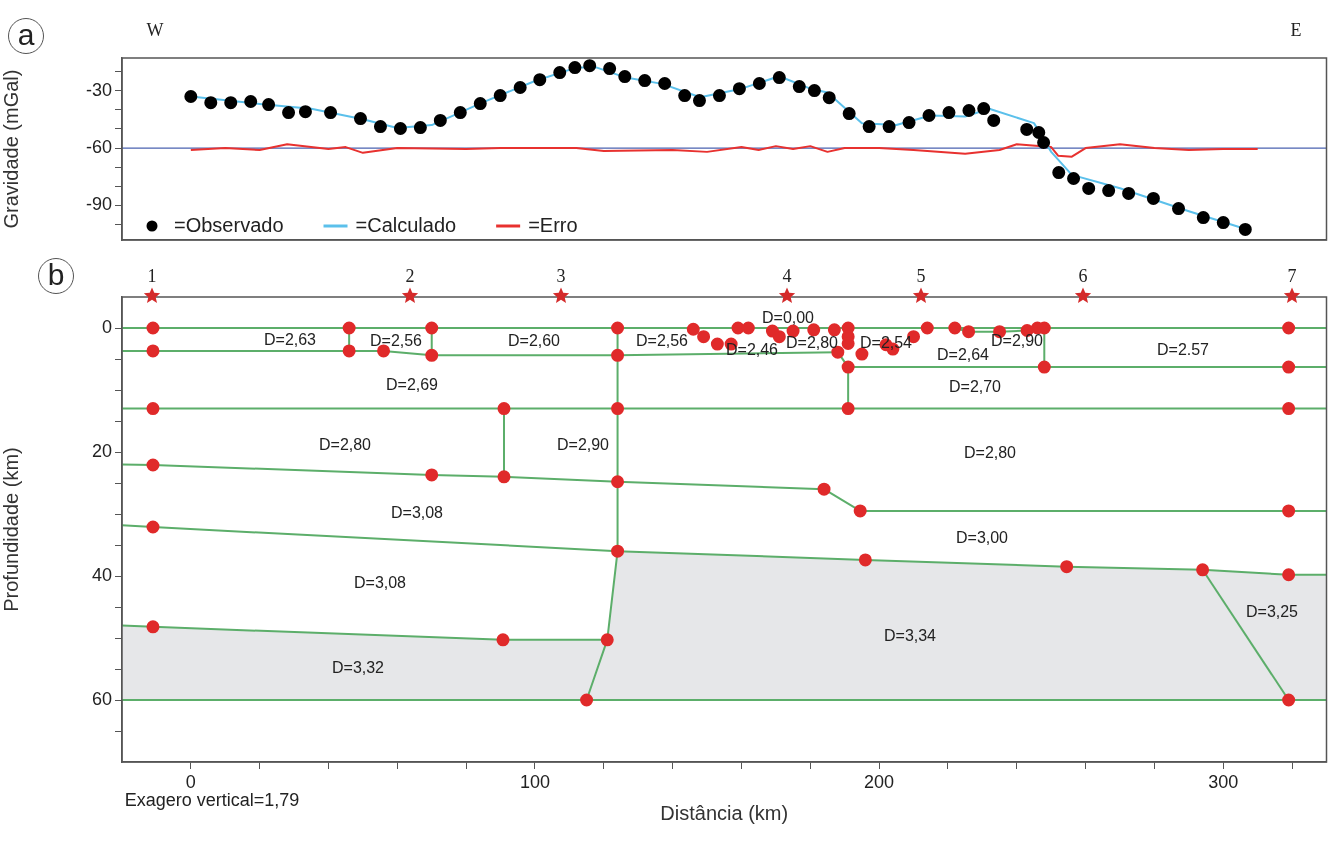 This screenshot has width=1334, height=848. What do you see at coordinates (11, 529) in the screenshot?
I see `y-axis-title: Profundidade (km)` at bounding box center [11, 529].